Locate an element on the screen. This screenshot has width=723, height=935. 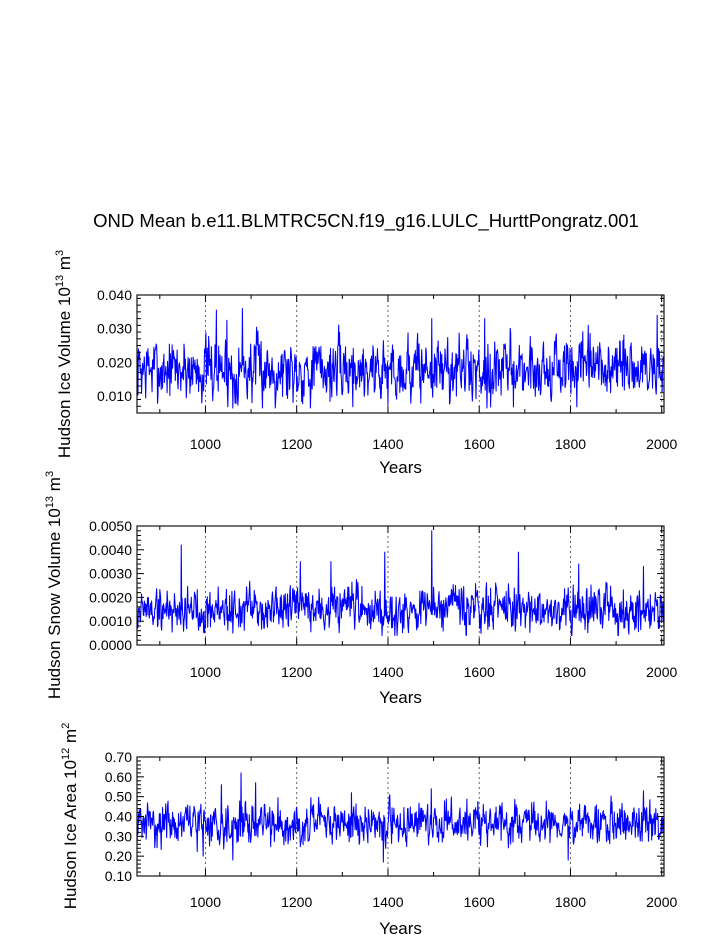
y-tick-label: 0.010 is located at coordinates (114, 396).